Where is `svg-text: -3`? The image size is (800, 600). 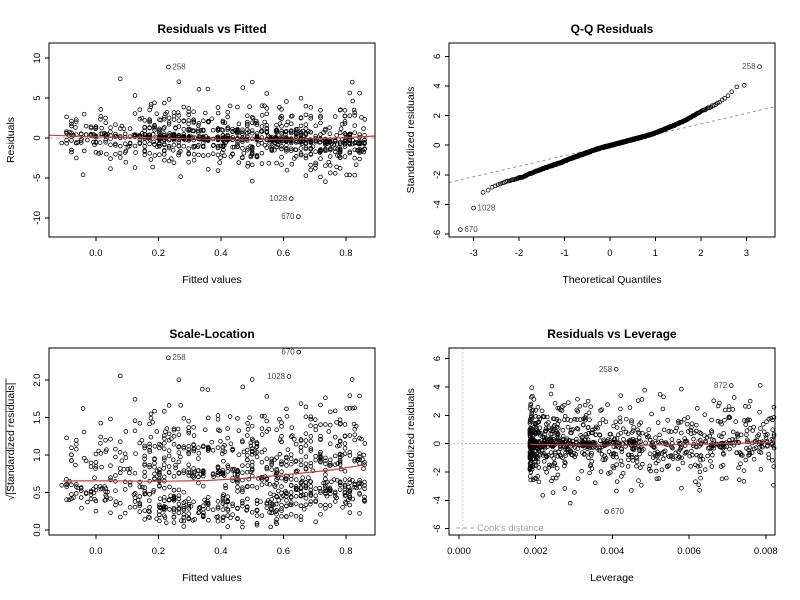 svg-text: -3 is located at coordinates (473, 253).